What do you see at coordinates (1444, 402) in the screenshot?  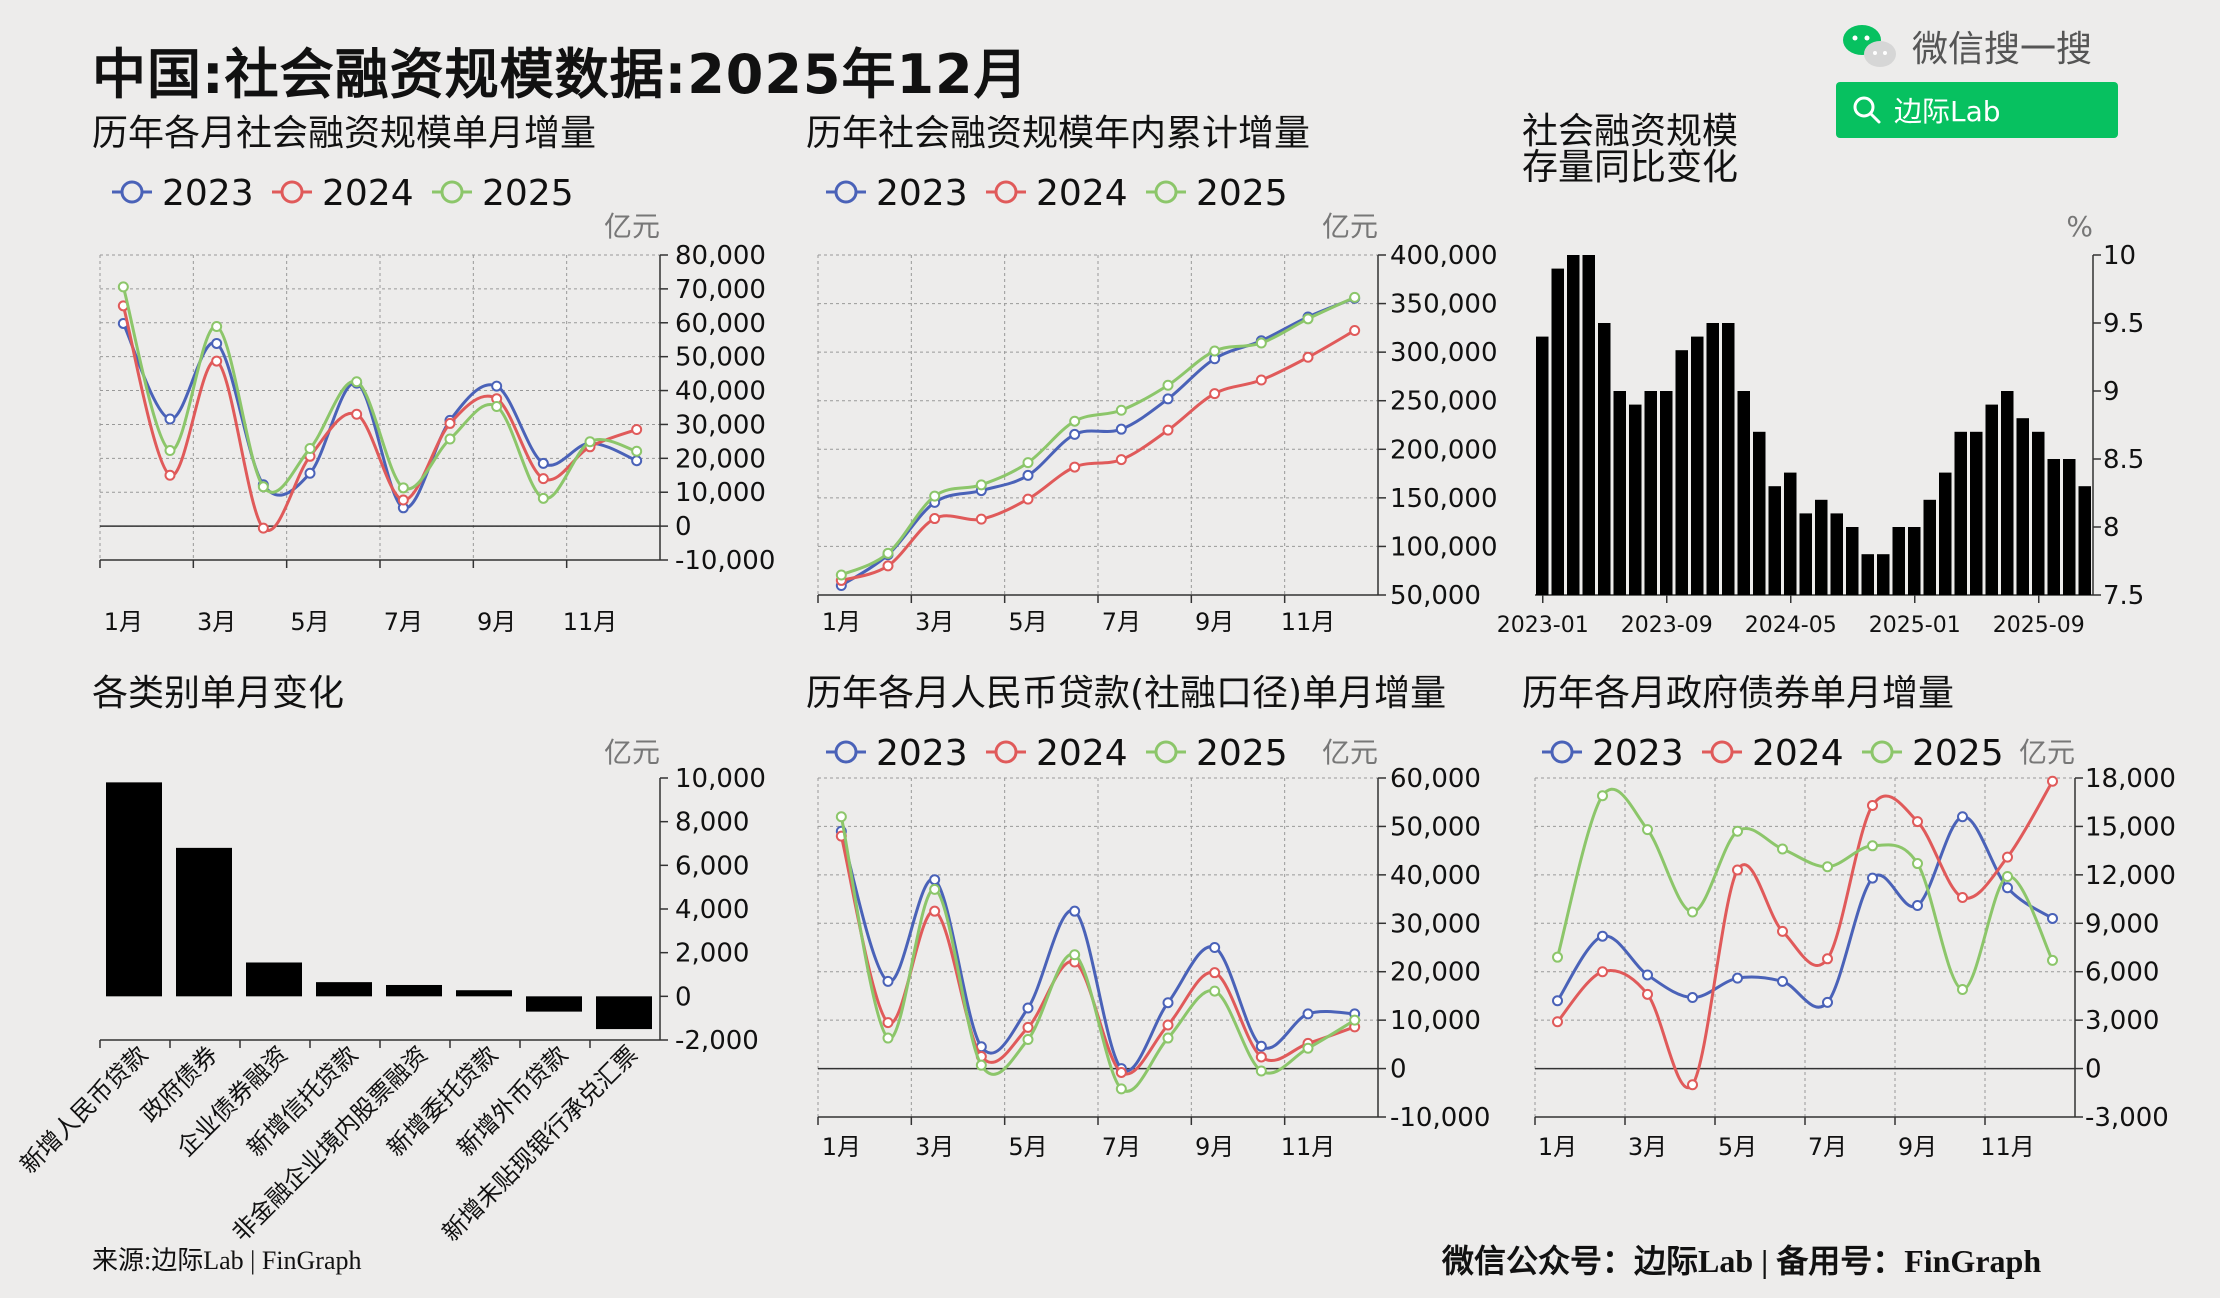 I see `y-tick-label: 250,000` at bounding box center [1444, 402].